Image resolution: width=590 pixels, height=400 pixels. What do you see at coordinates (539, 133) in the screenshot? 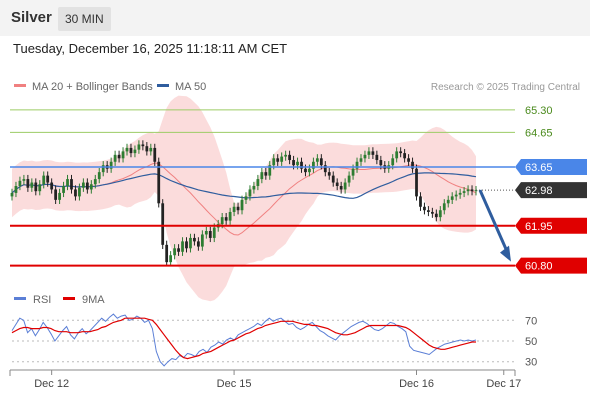
I see `level-label-64.65: 64.65` at bounding box center [539, 133].